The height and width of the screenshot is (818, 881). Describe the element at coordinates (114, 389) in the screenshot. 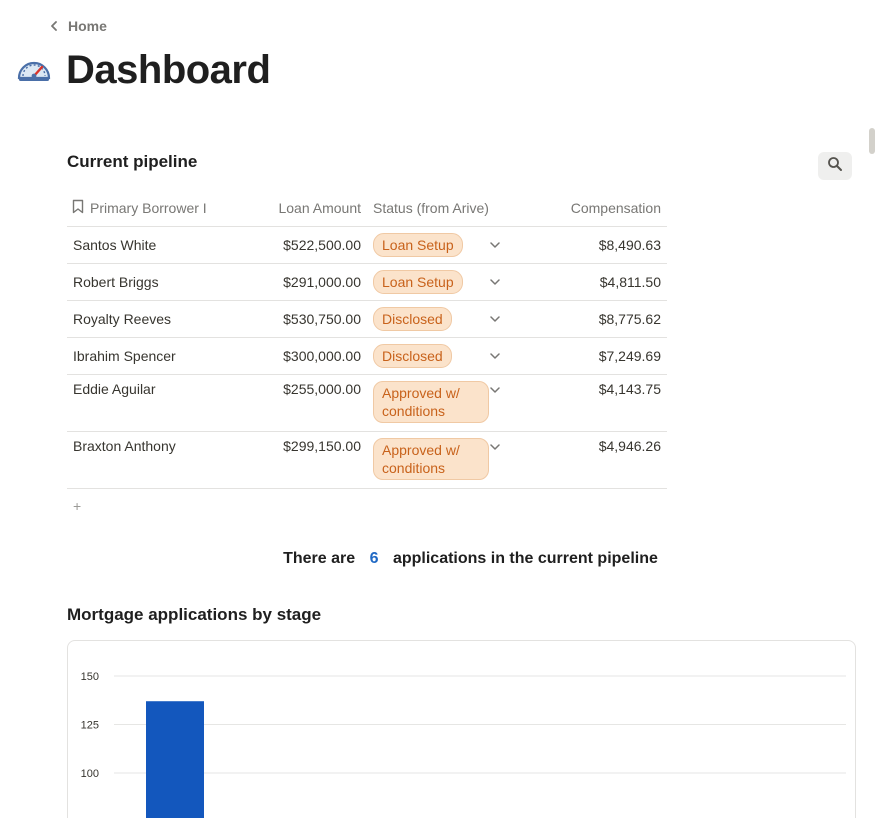

I see `borrower-name: Eddie Aguilar` at that location.